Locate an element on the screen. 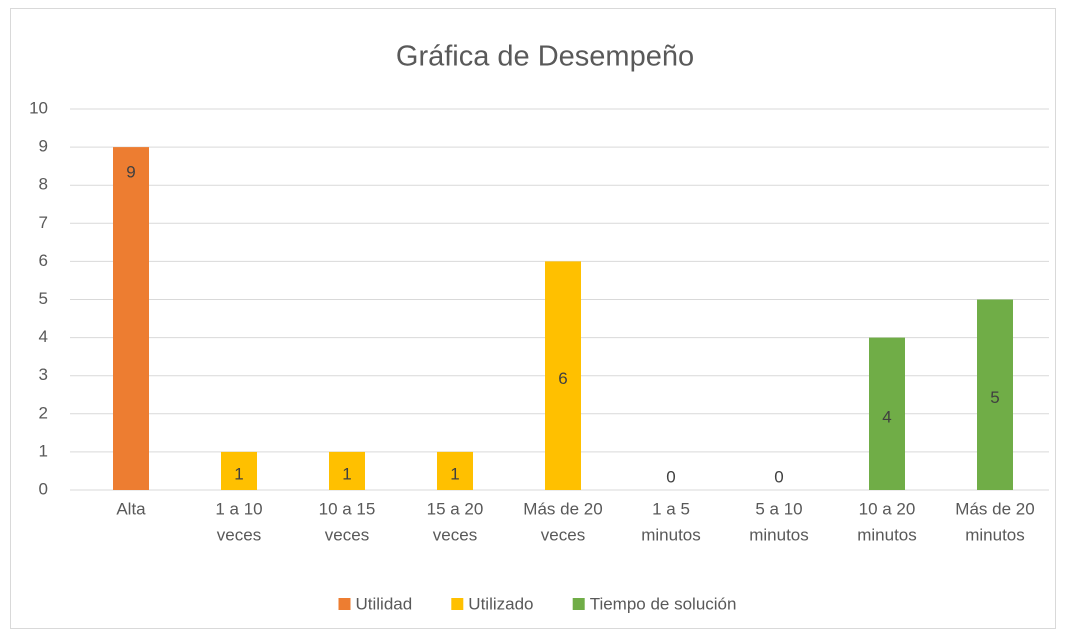  x-tick-label: 1 a 5 is located at coordinates (671, 508).